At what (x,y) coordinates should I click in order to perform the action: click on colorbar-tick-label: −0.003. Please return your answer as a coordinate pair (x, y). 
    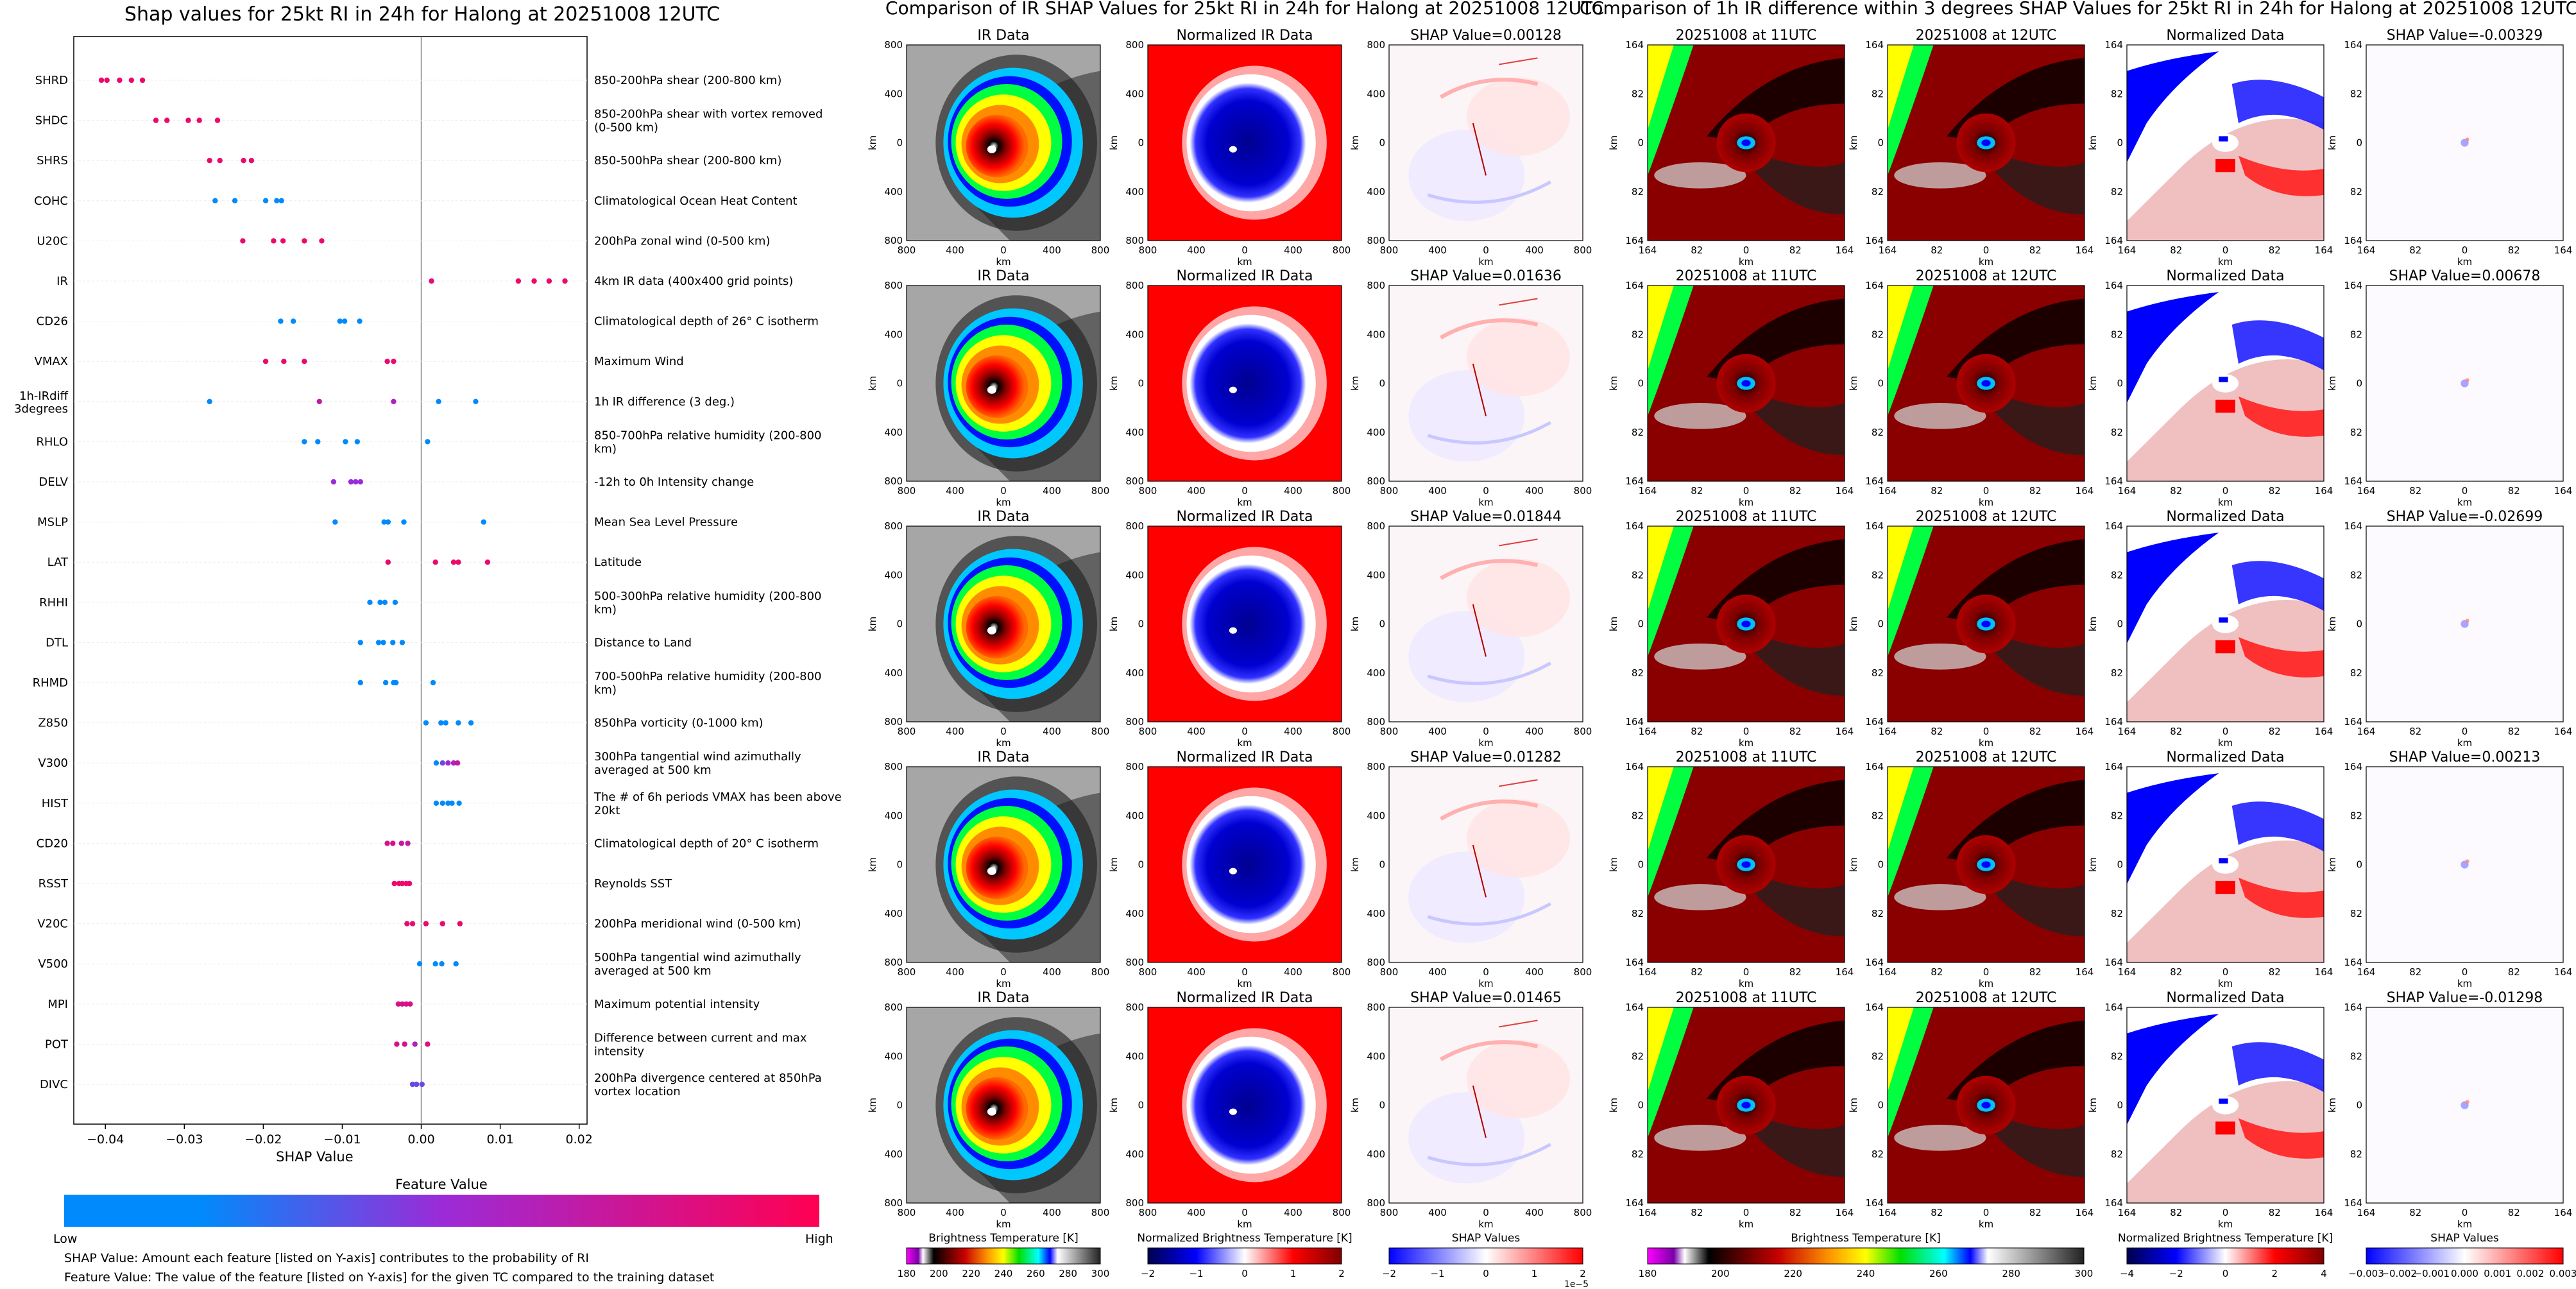
    Looking at the image, I should click on (2366, 1273).